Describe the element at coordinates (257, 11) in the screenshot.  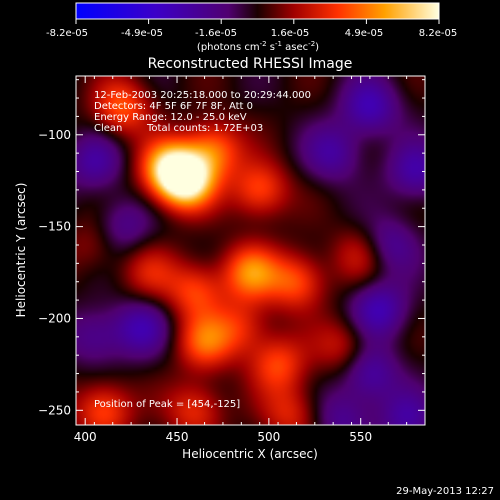
I see `colorbar` at that location.